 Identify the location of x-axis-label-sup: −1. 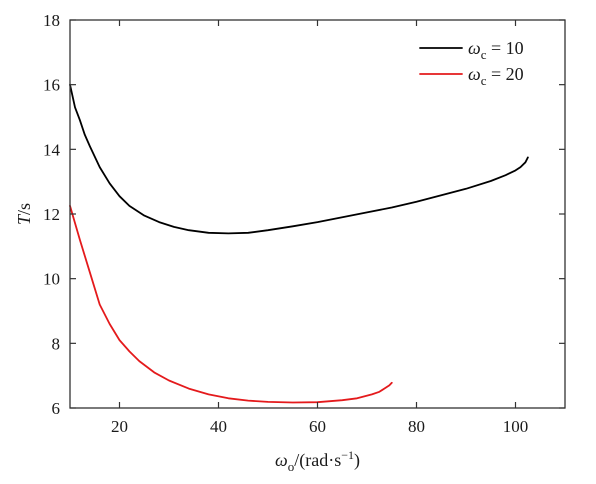
(347, 455).